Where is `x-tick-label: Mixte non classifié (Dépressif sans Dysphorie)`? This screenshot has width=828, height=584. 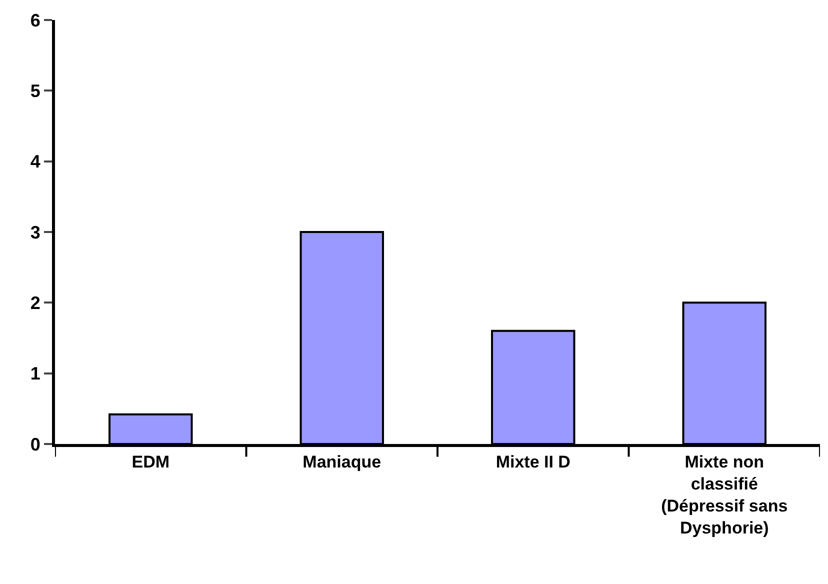
x-tick-label: Mixte non classifié (Dépressif sans Dysphorie) is located at coordinates (724, 495).